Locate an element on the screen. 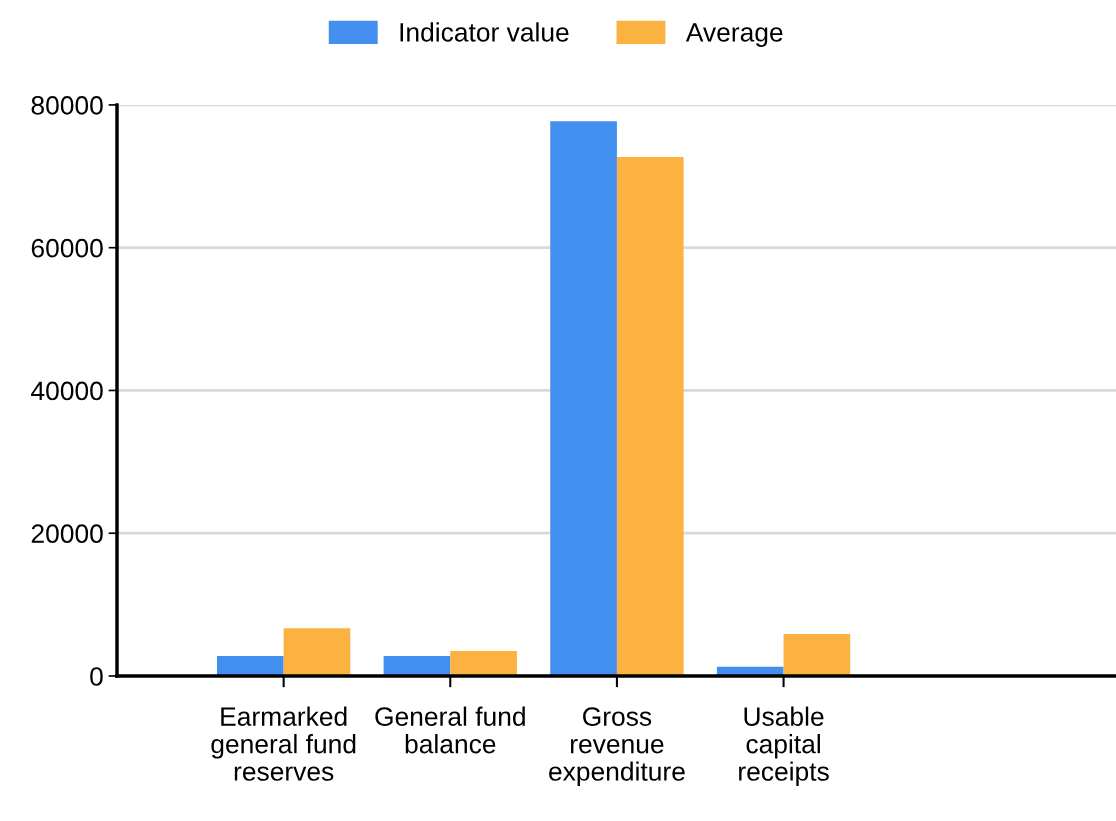  y-tick-label: 40000 is located at coordinates (67, 391).